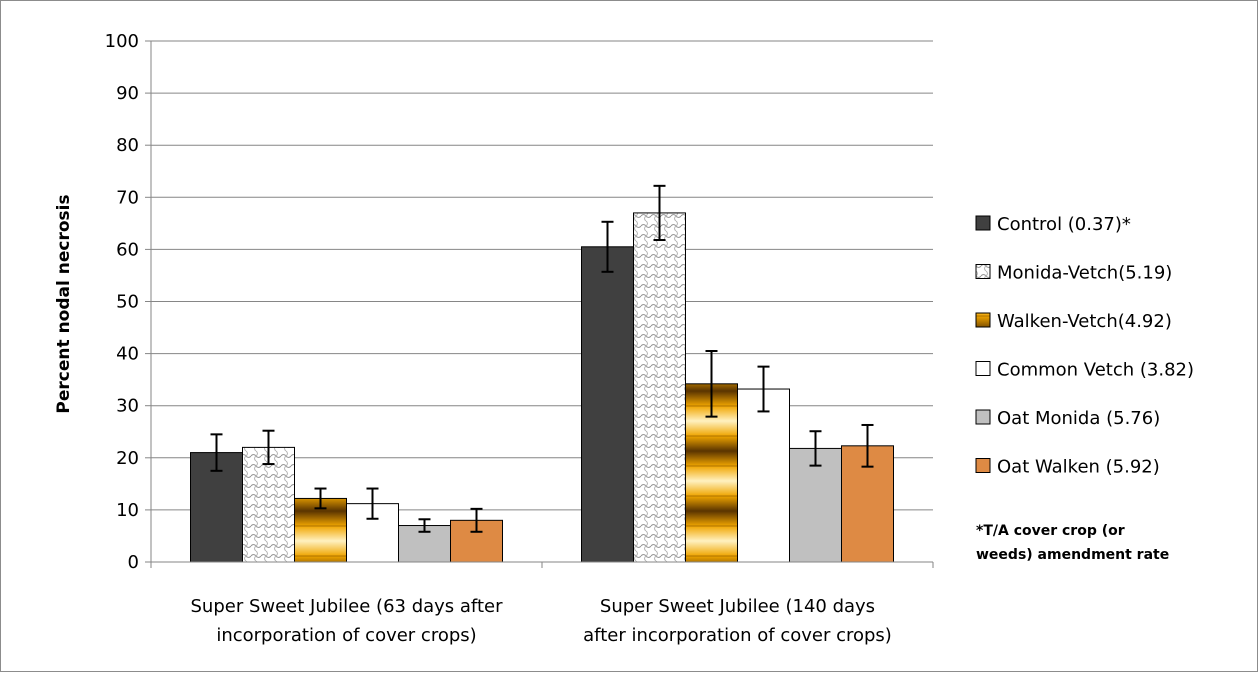 This screenshot has height=675, width=1258. I want to click on y-axis: 0 10 20 30 40 50 60 70 80 90 100, so click(128, 302).